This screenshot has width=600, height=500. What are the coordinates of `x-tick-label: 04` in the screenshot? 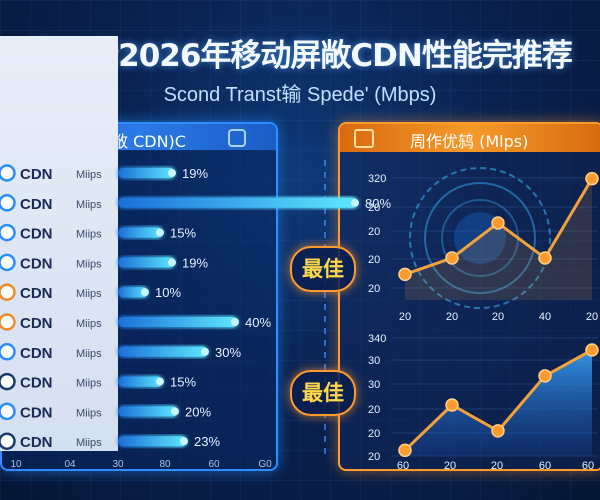 It's located at (70, 464).